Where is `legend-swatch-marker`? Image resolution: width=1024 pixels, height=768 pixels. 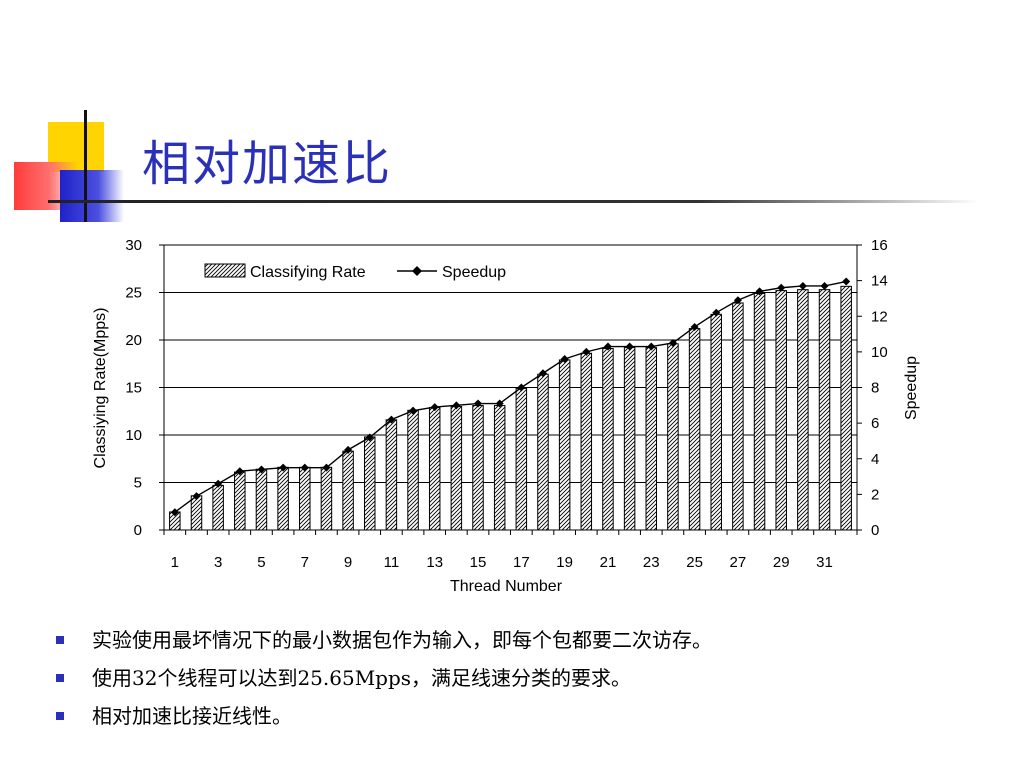
legend-swatch-marker is located at coordinates (417, 271).